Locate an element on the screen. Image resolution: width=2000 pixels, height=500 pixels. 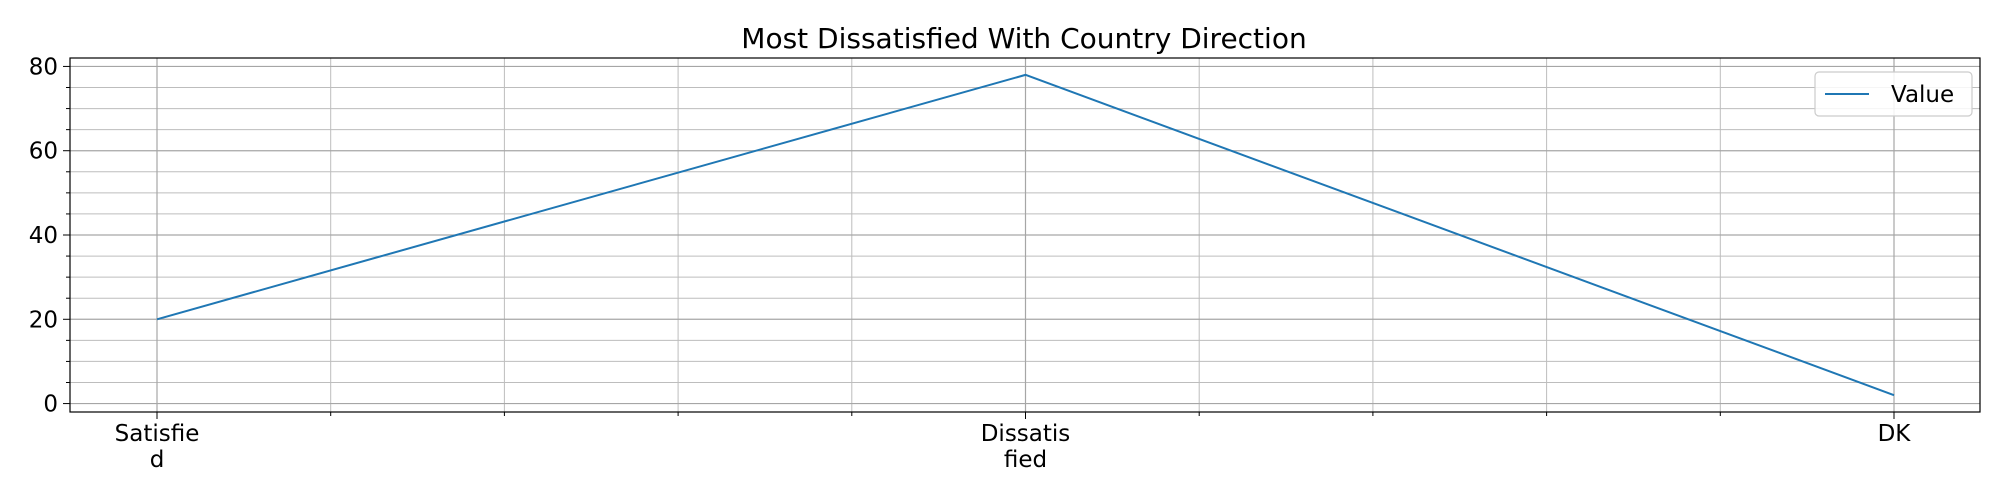
x-tick-label: Satisfie is located at coordinates (157, 434).